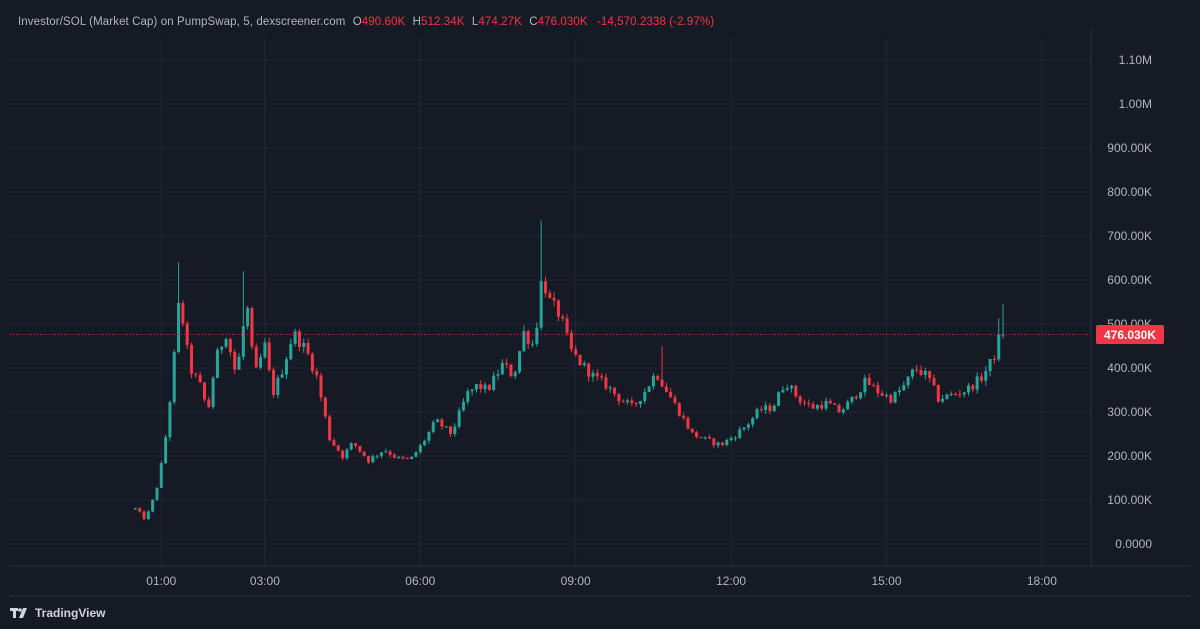 This screenshot has height=629, width=1200. Describe the element at coordinates (533, 22) in the screenshot. I see `close-label: C` at that location.